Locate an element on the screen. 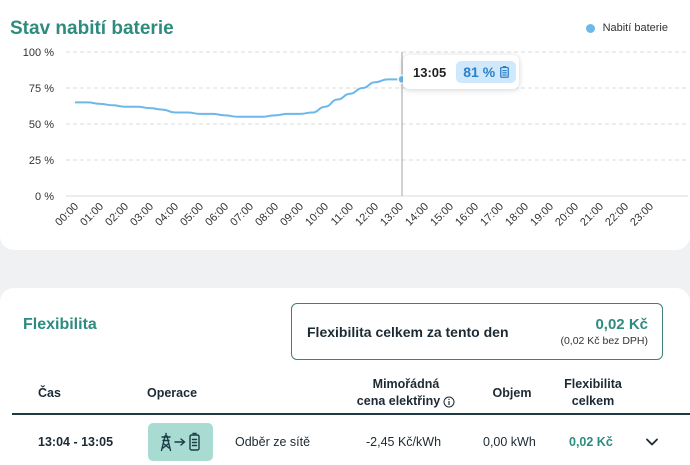 The image size is (690, 465). operation-icon-badge is located at coordinates (180, 442).